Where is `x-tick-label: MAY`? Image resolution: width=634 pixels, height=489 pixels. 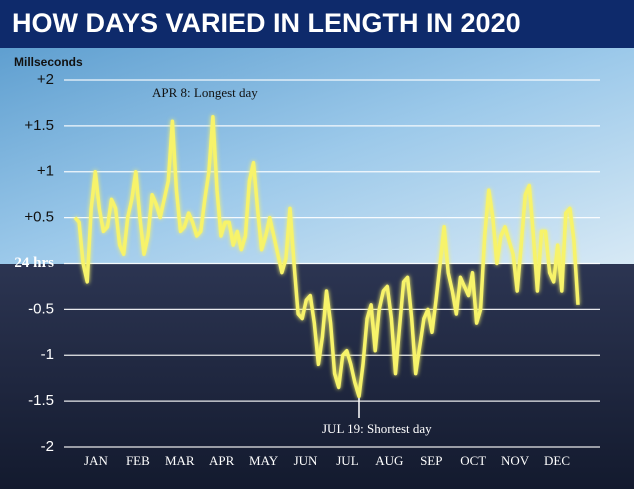
x-tick-label: MAY is located at coordinates (264, 460).